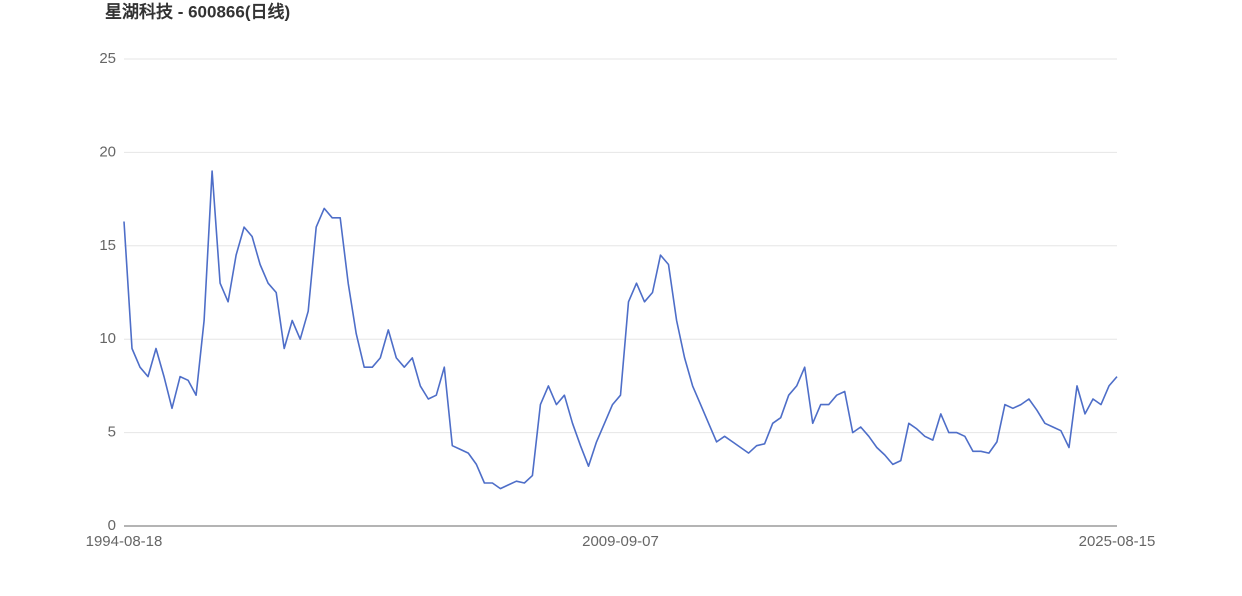 This screenshot has width=1242, height=596. What do you see at coordinates (107, 151) in the screenshot?
I see `y-tick-label: 20` at bounding box center [107, 151].